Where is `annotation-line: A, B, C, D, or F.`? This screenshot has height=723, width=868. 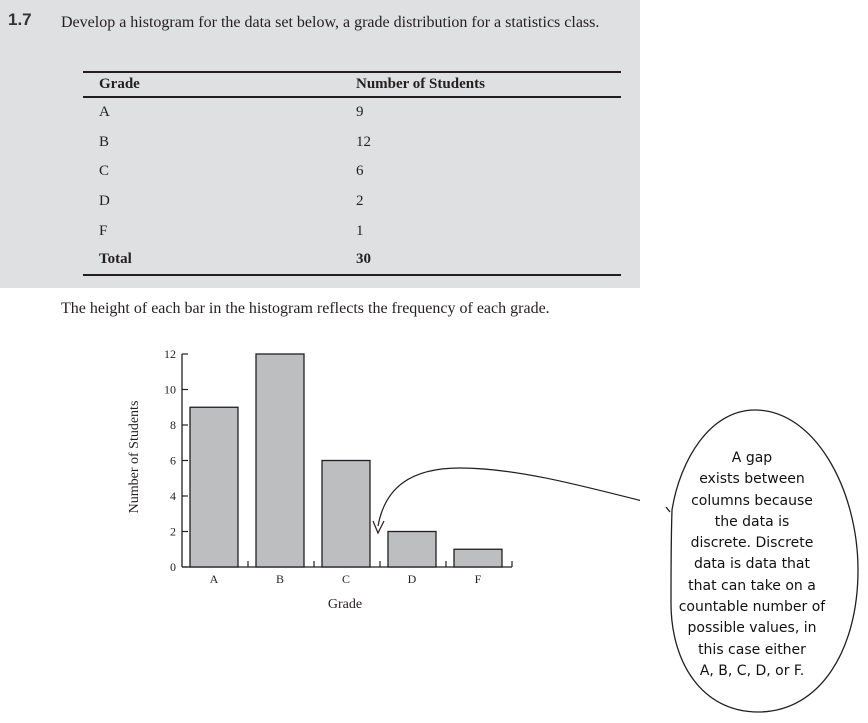 annotation-line: A, B, C, D, or F. is located at coordinates (752, 670).